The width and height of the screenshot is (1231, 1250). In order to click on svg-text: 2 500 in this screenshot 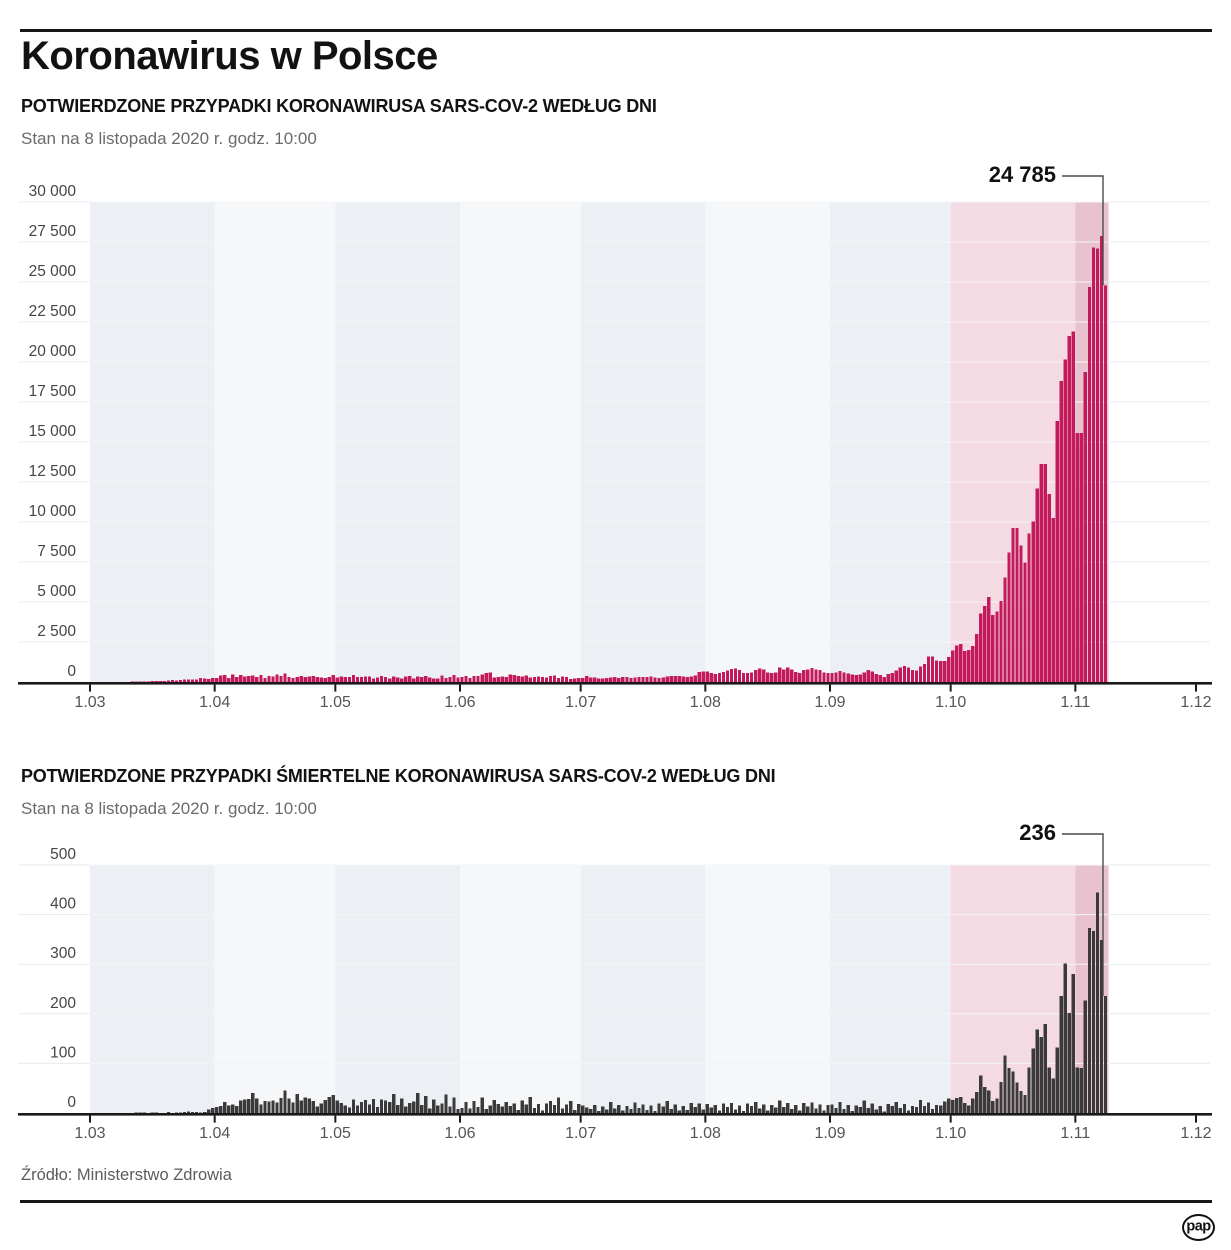, I will do `click(56, 631)`.